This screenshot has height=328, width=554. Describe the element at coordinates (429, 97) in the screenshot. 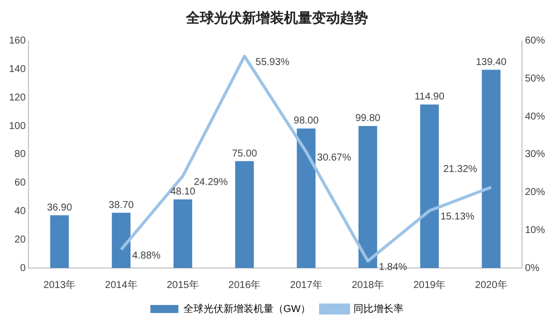

I see `data-label: 114.90` at that location.